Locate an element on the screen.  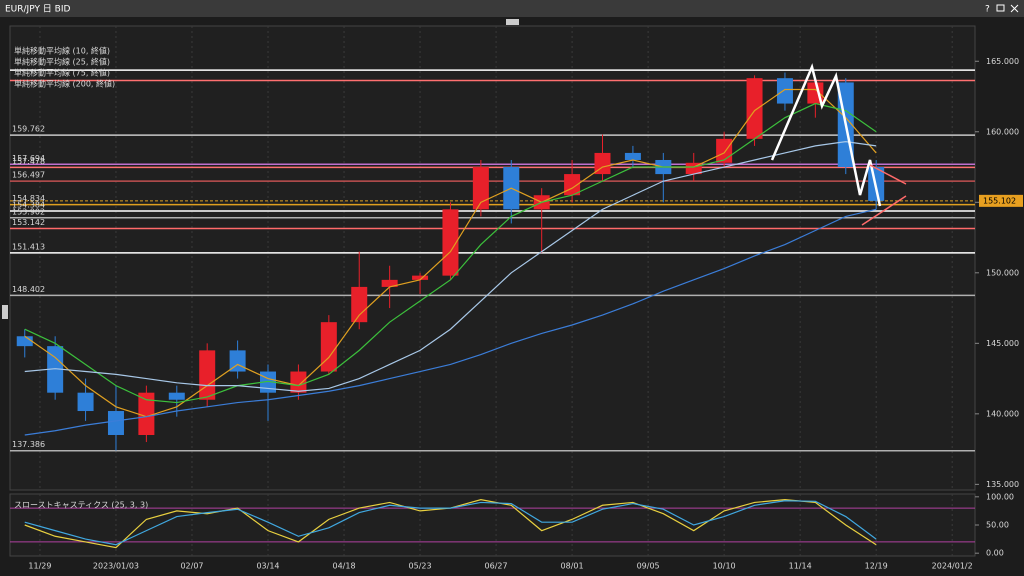
level-label: 137.386 is located at coordinates (28, 444).